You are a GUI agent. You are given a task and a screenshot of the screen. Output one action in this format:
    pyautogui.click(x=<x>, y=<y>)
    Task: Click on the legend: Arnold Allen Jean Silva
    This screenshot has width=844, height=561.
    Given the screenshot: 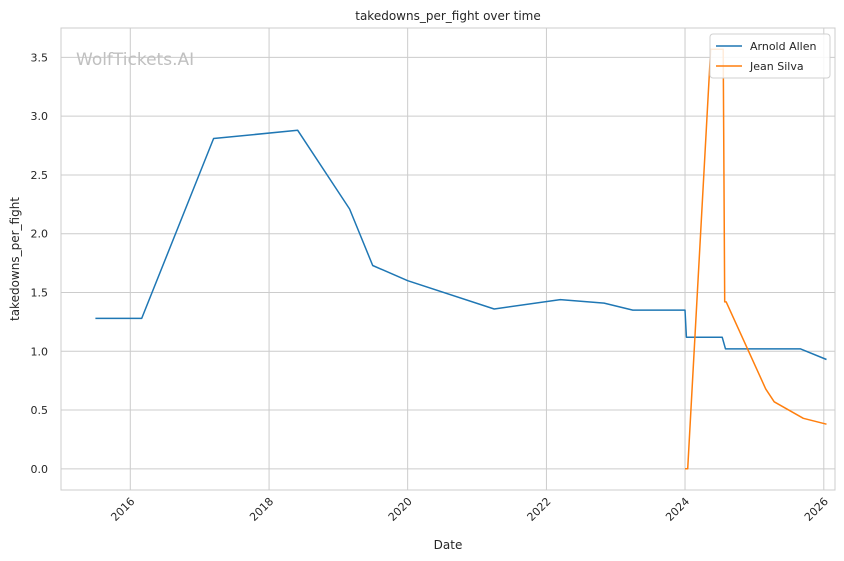 What is the action you would take?
    pyautogui.click(x=770, y=56)
    